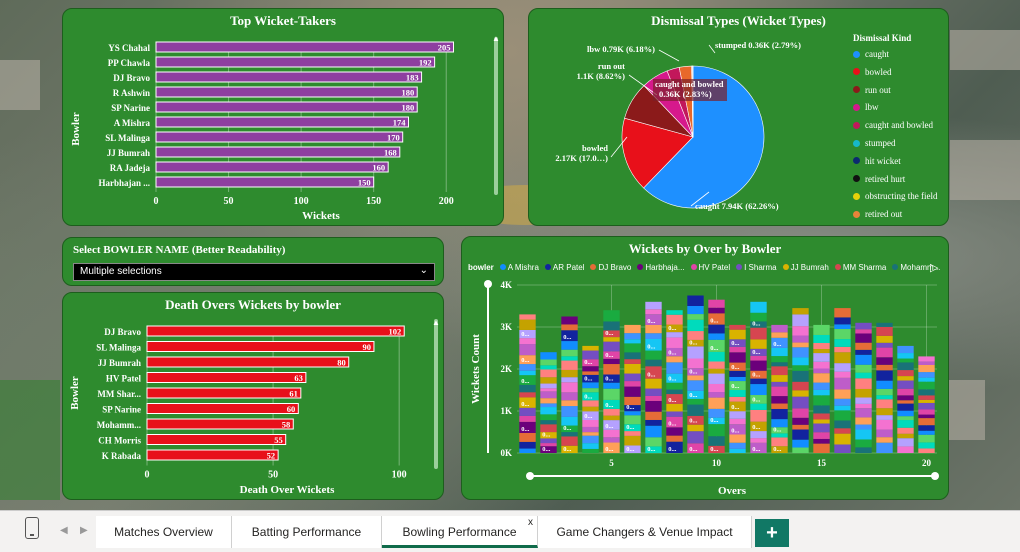 The image size is (1020, 552). Describe the element at coordinates (530, 522) in the screenshot. I see `close-tab-icon: x` at that location.